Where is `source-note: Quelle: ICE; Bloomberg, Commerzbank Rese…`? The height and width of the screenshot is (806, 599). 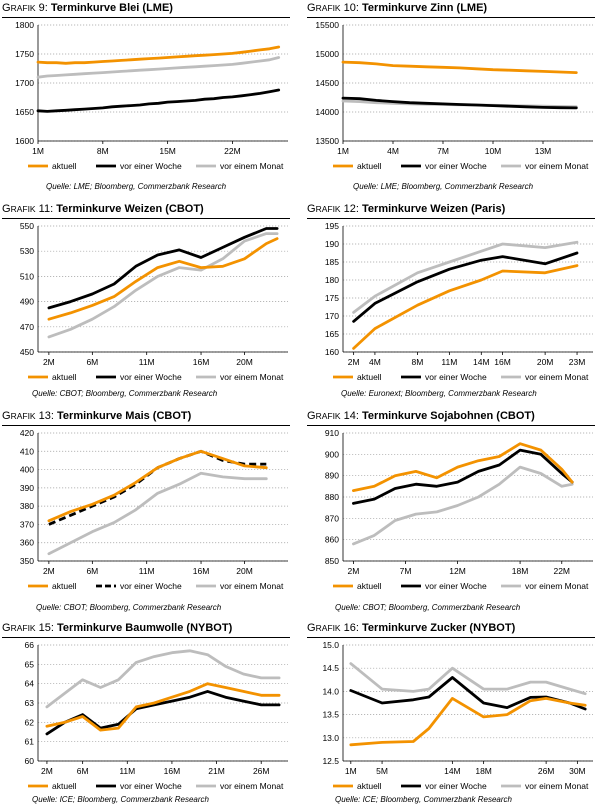
source-note: Quelle: ICE; Bloomberg, Commerzbank Rese… is located at coordinates (120, 799).